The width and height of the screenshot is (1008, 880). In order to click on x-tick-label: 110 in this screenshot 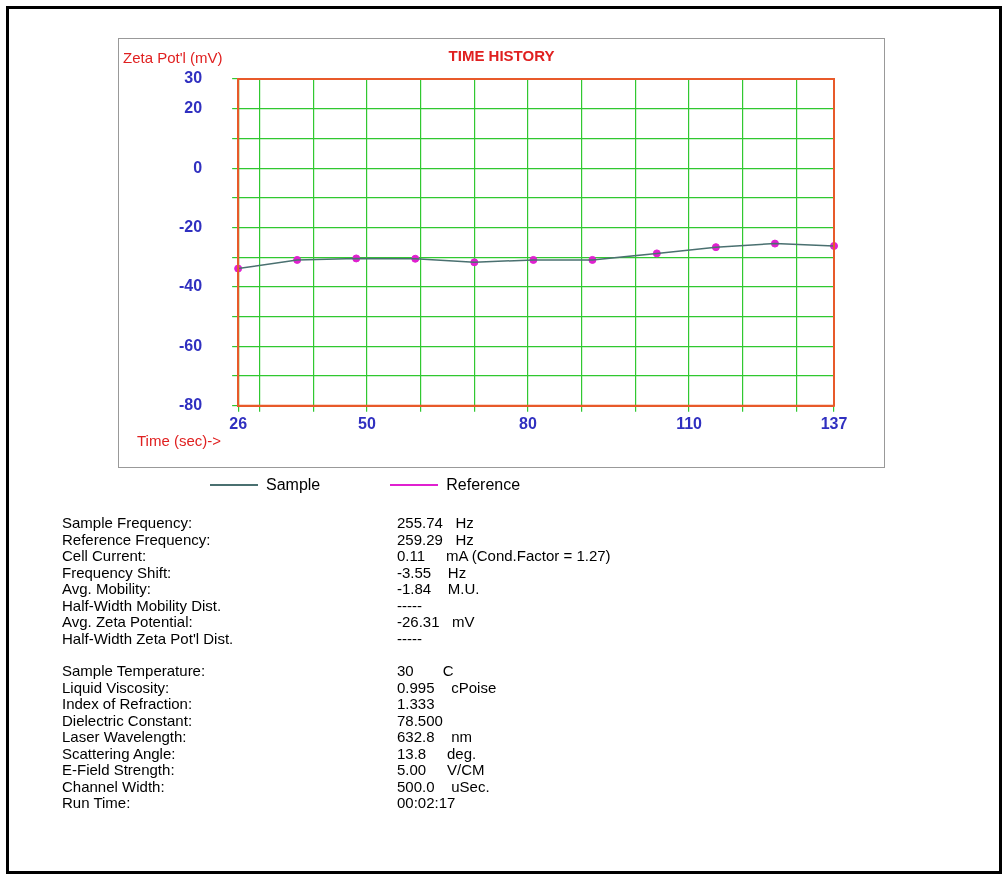, I will do `click(689, 423)`.